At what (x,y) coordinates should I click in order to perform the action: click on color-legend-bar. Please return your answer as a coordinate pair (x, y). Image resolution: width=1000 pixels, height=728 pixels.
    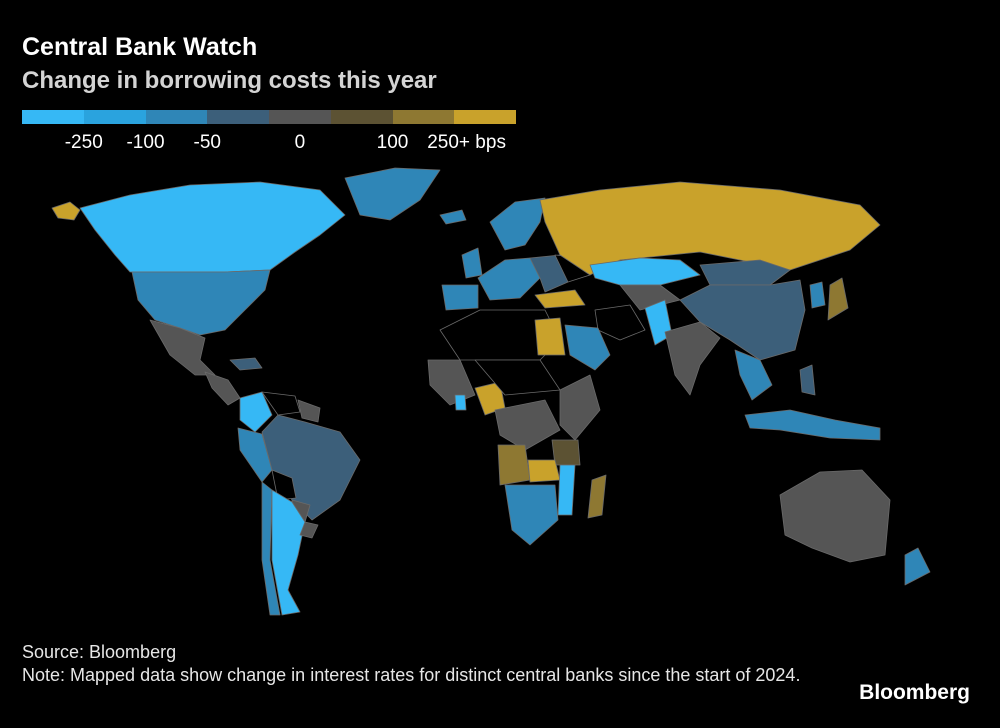
    Looking at the image, I should click on (269, 117).